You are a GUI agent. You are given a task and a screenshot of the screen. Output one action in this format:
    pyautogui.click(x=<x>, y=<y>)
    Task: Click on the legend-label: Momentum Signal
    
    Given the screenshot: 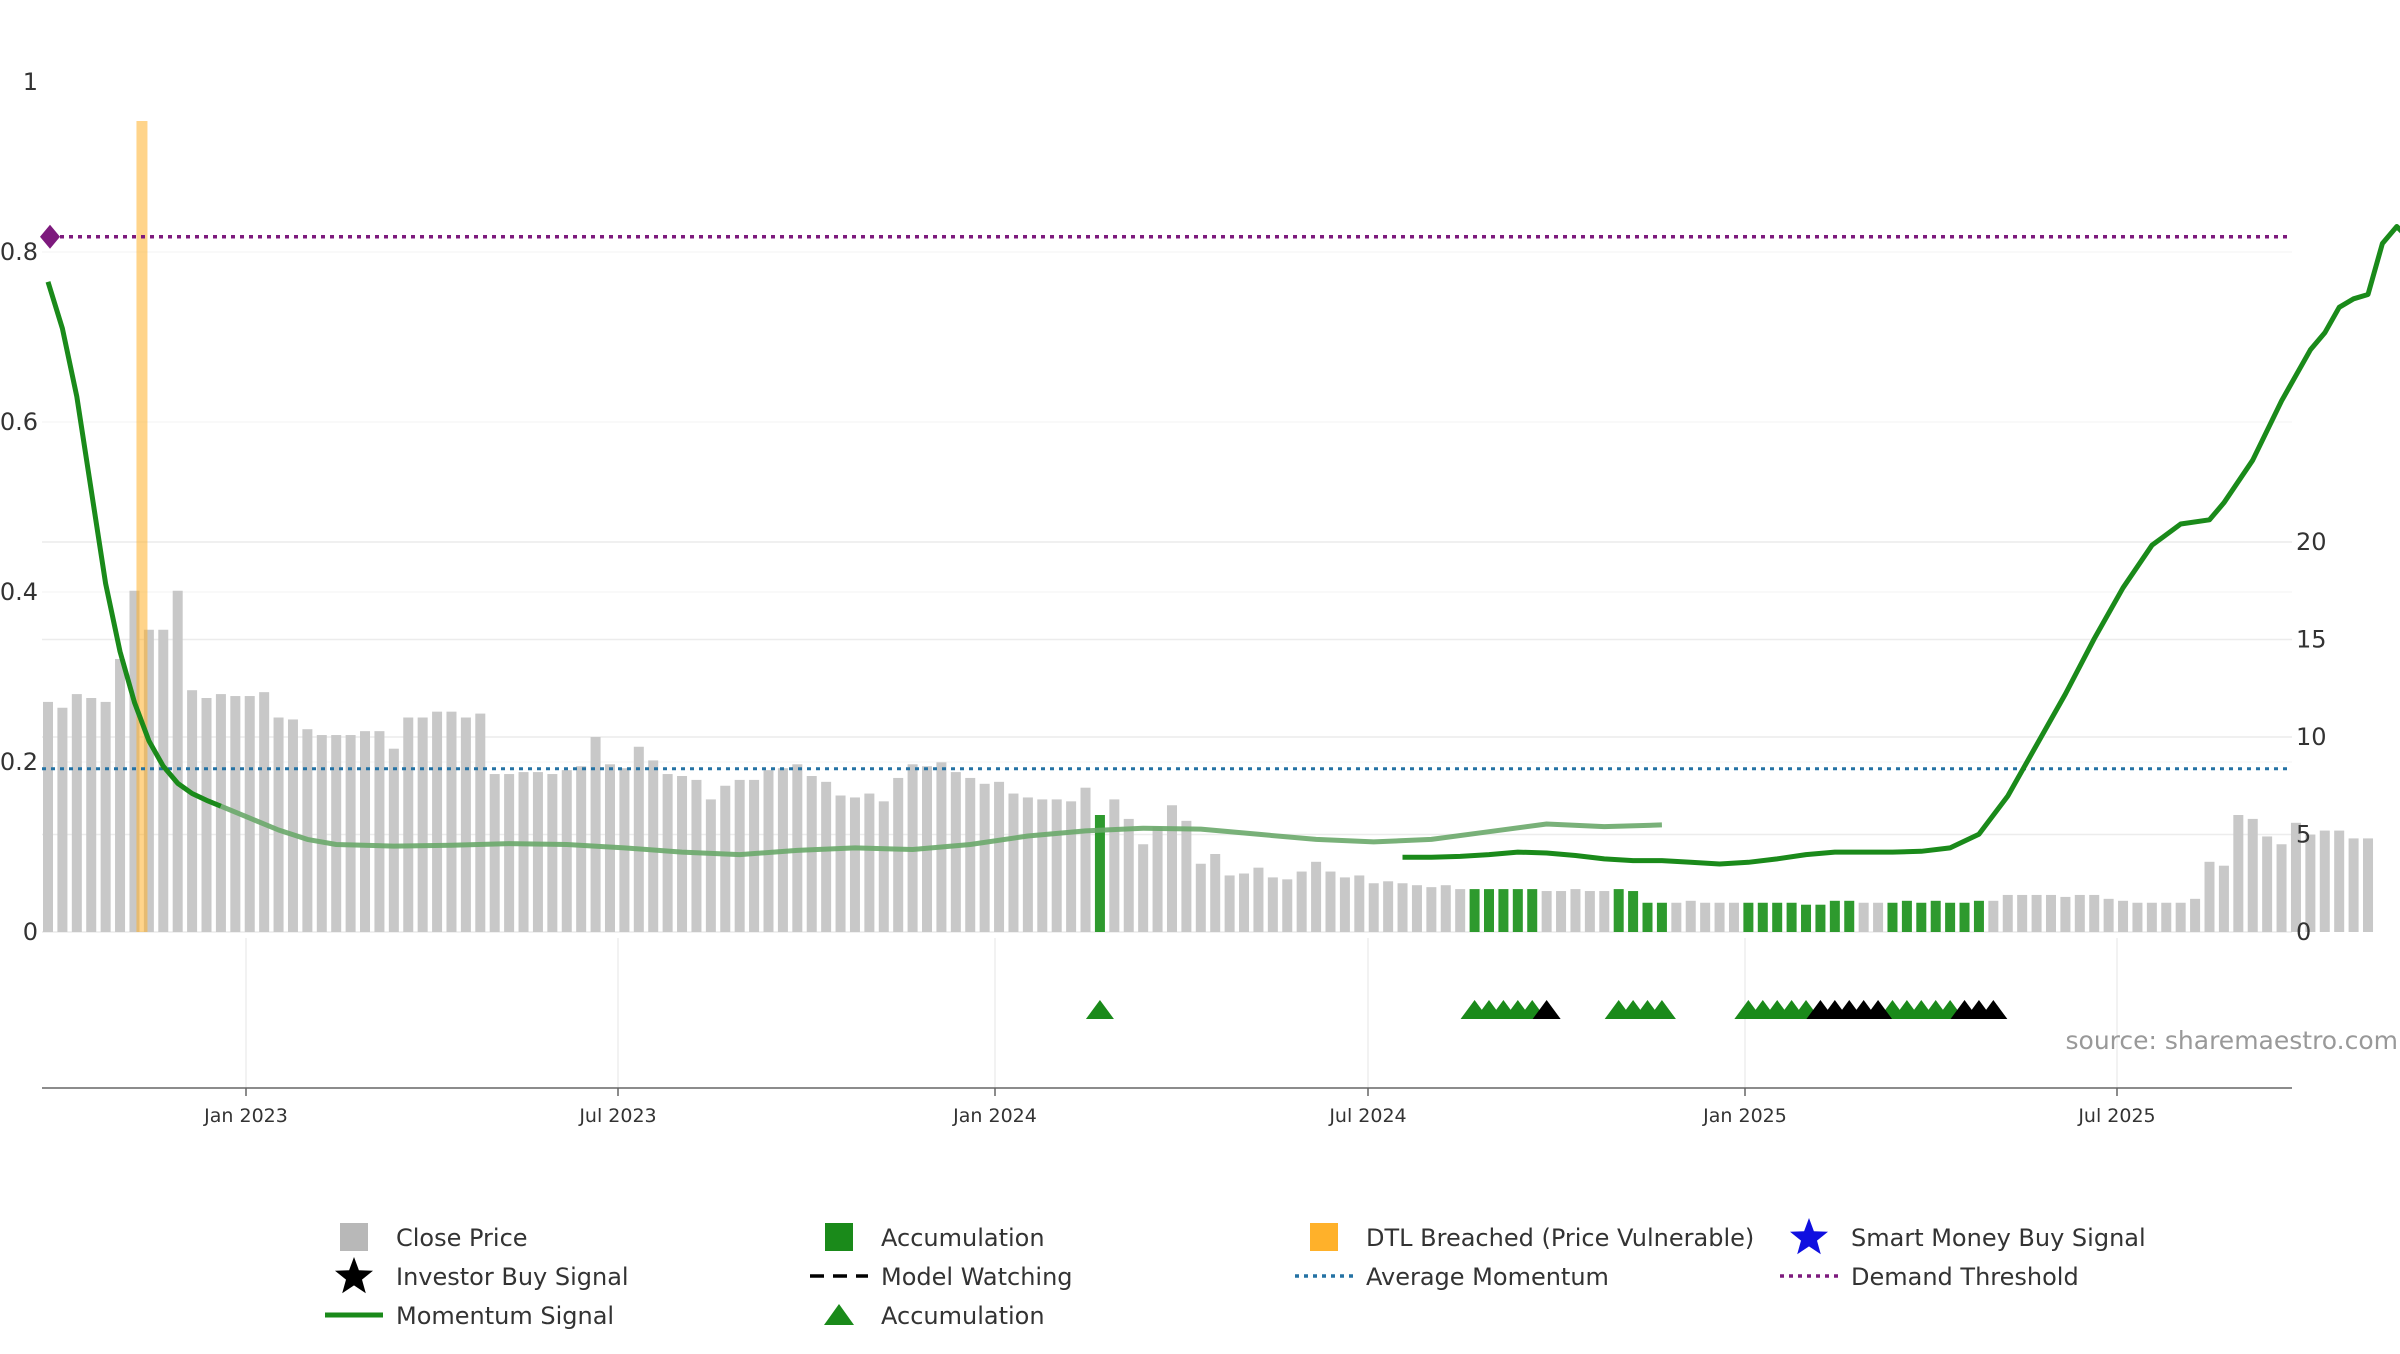 What is the action you would take?
    pyautogui.click(x=505, y=1316)
    